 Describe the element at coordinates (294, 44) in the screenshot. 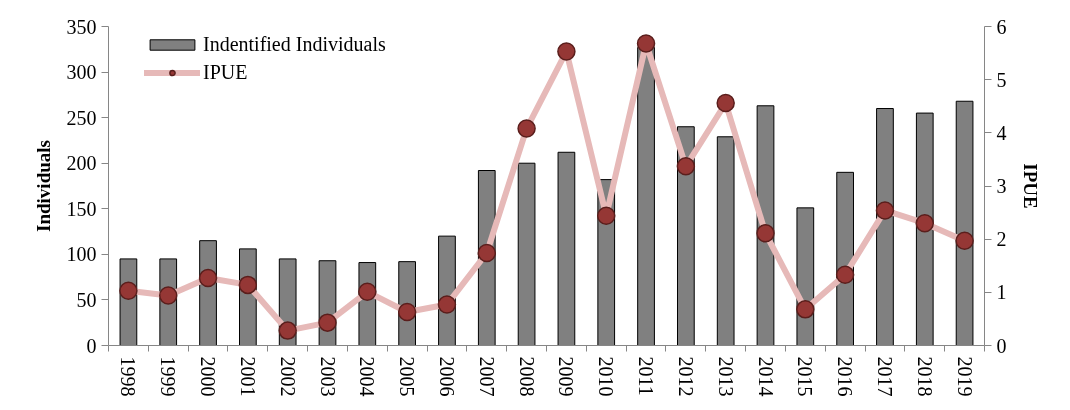

I see `legend-label: Indentified Individuals` at that location.